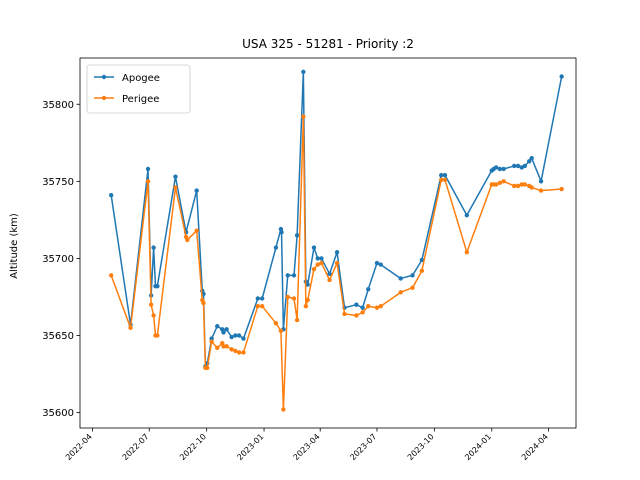  Describe the element at coordinates (328, 44) in the screenshot. I see `chart-title: USA 325 - 51281 - Priority :2` at that location.